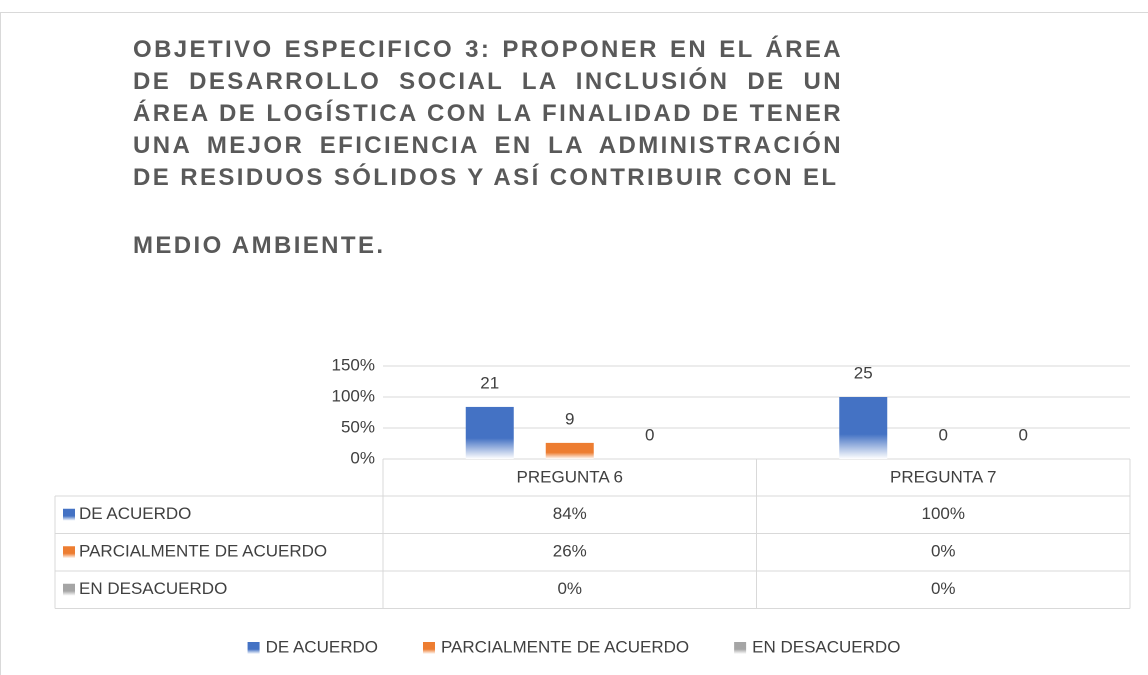  What do you see at coordinates (826, 646) in the screenshot?
I see `legend-label: EN DESACUERDO` at bounding box center [826, 646].